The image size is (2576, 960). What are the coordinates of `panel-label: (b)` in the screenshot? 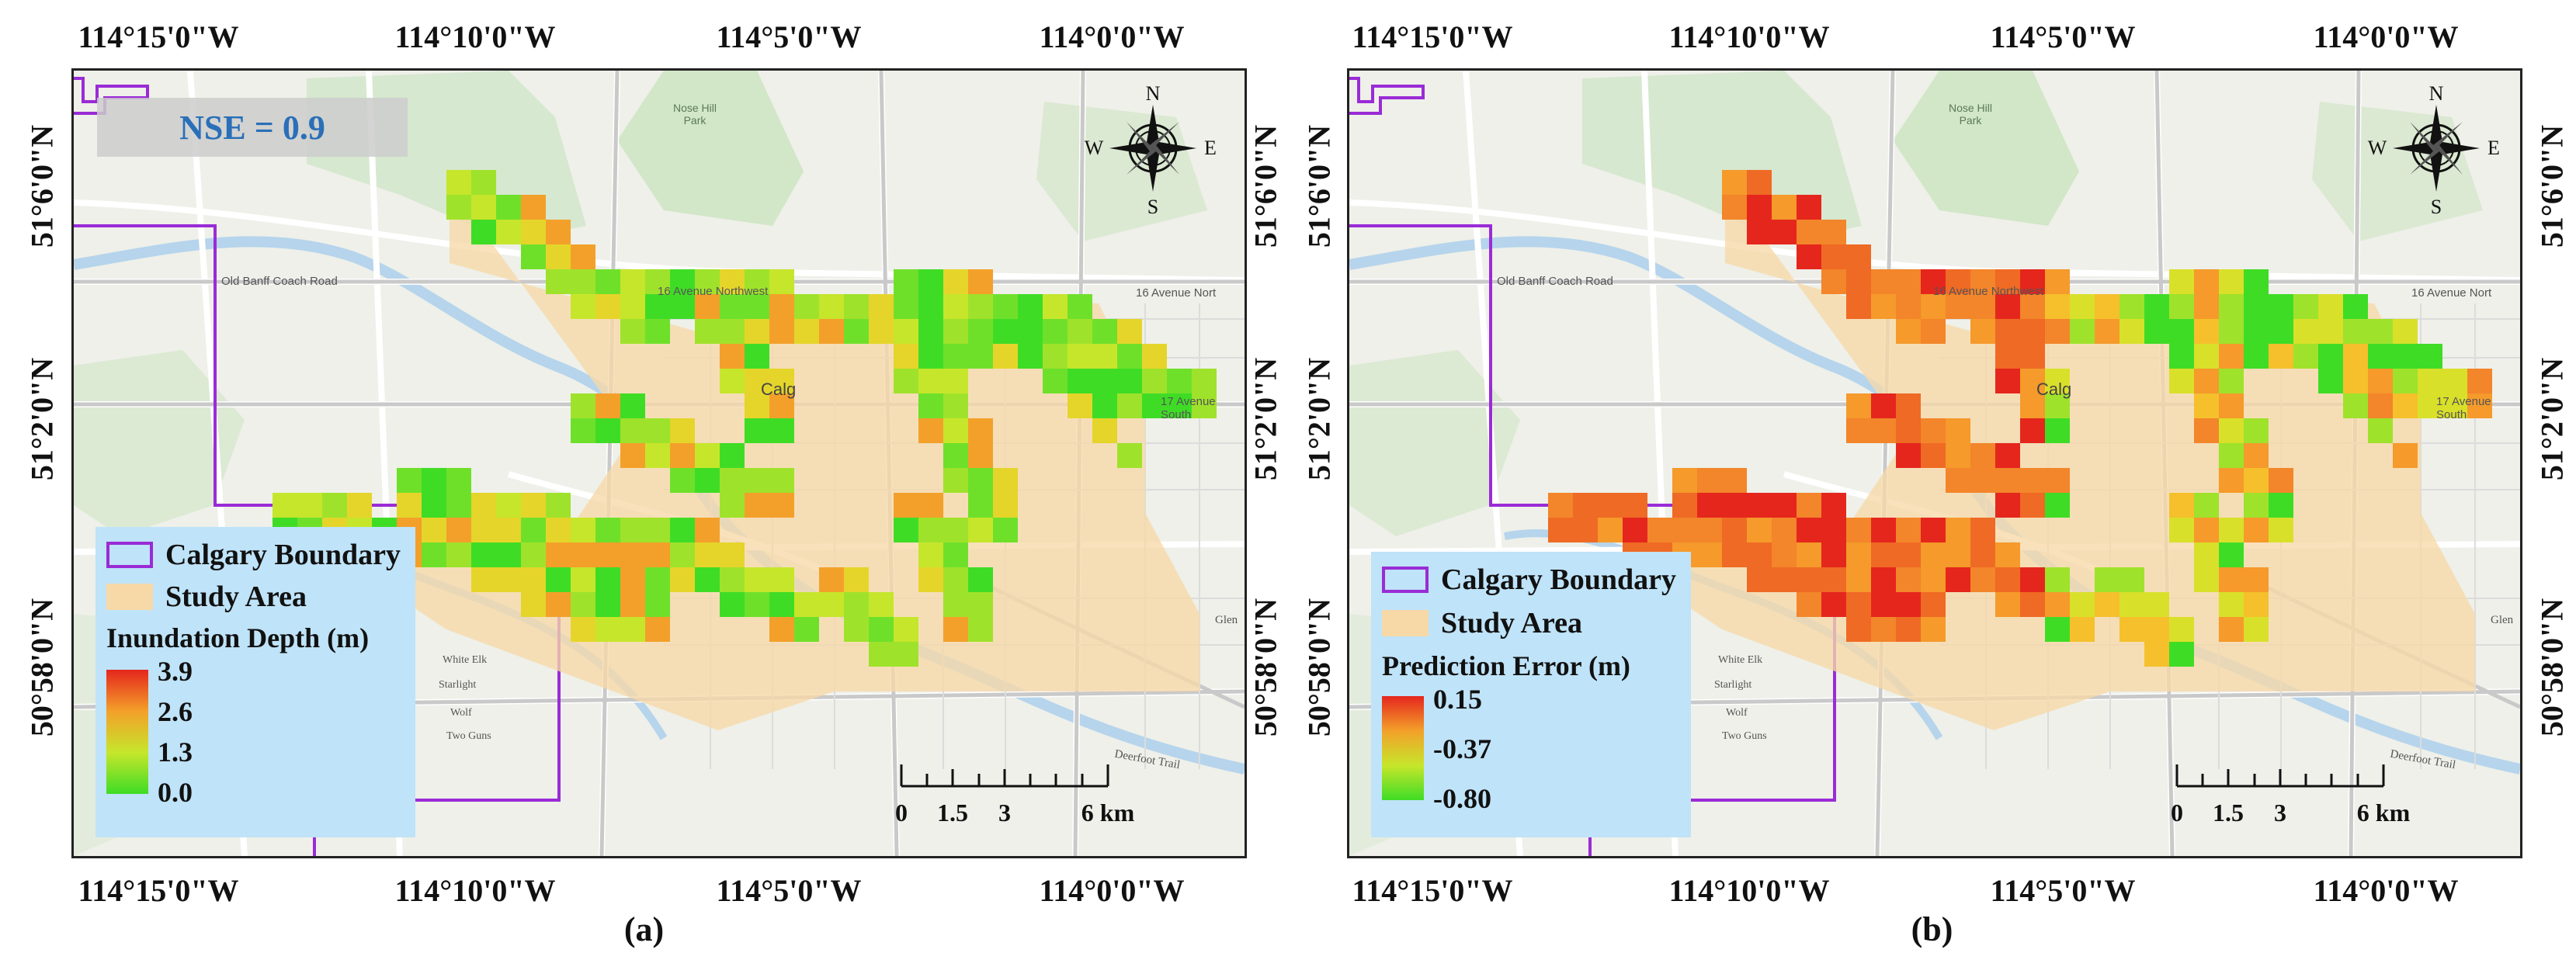 It's located at (1932, 929).